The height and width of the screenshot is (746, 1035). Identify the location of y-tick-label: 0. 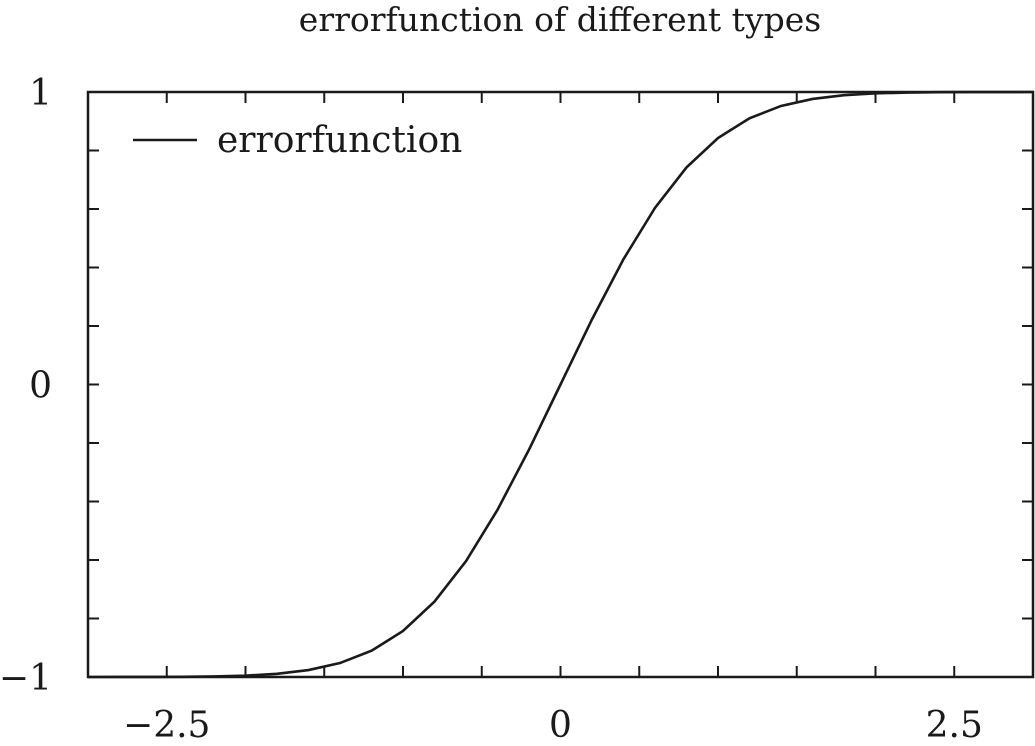
(40, 386).